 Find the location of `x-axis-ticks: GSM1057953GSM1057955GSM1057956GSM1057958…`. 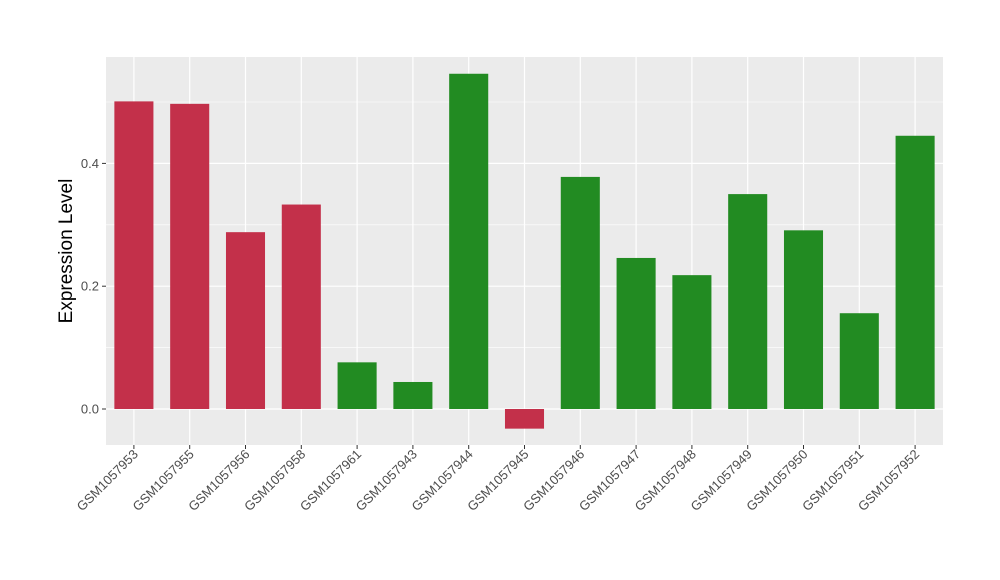

x-axis-ticks: GSM1057953GSM1057955GSM1057956GSM1057958… is located at coordinates (498, 479).